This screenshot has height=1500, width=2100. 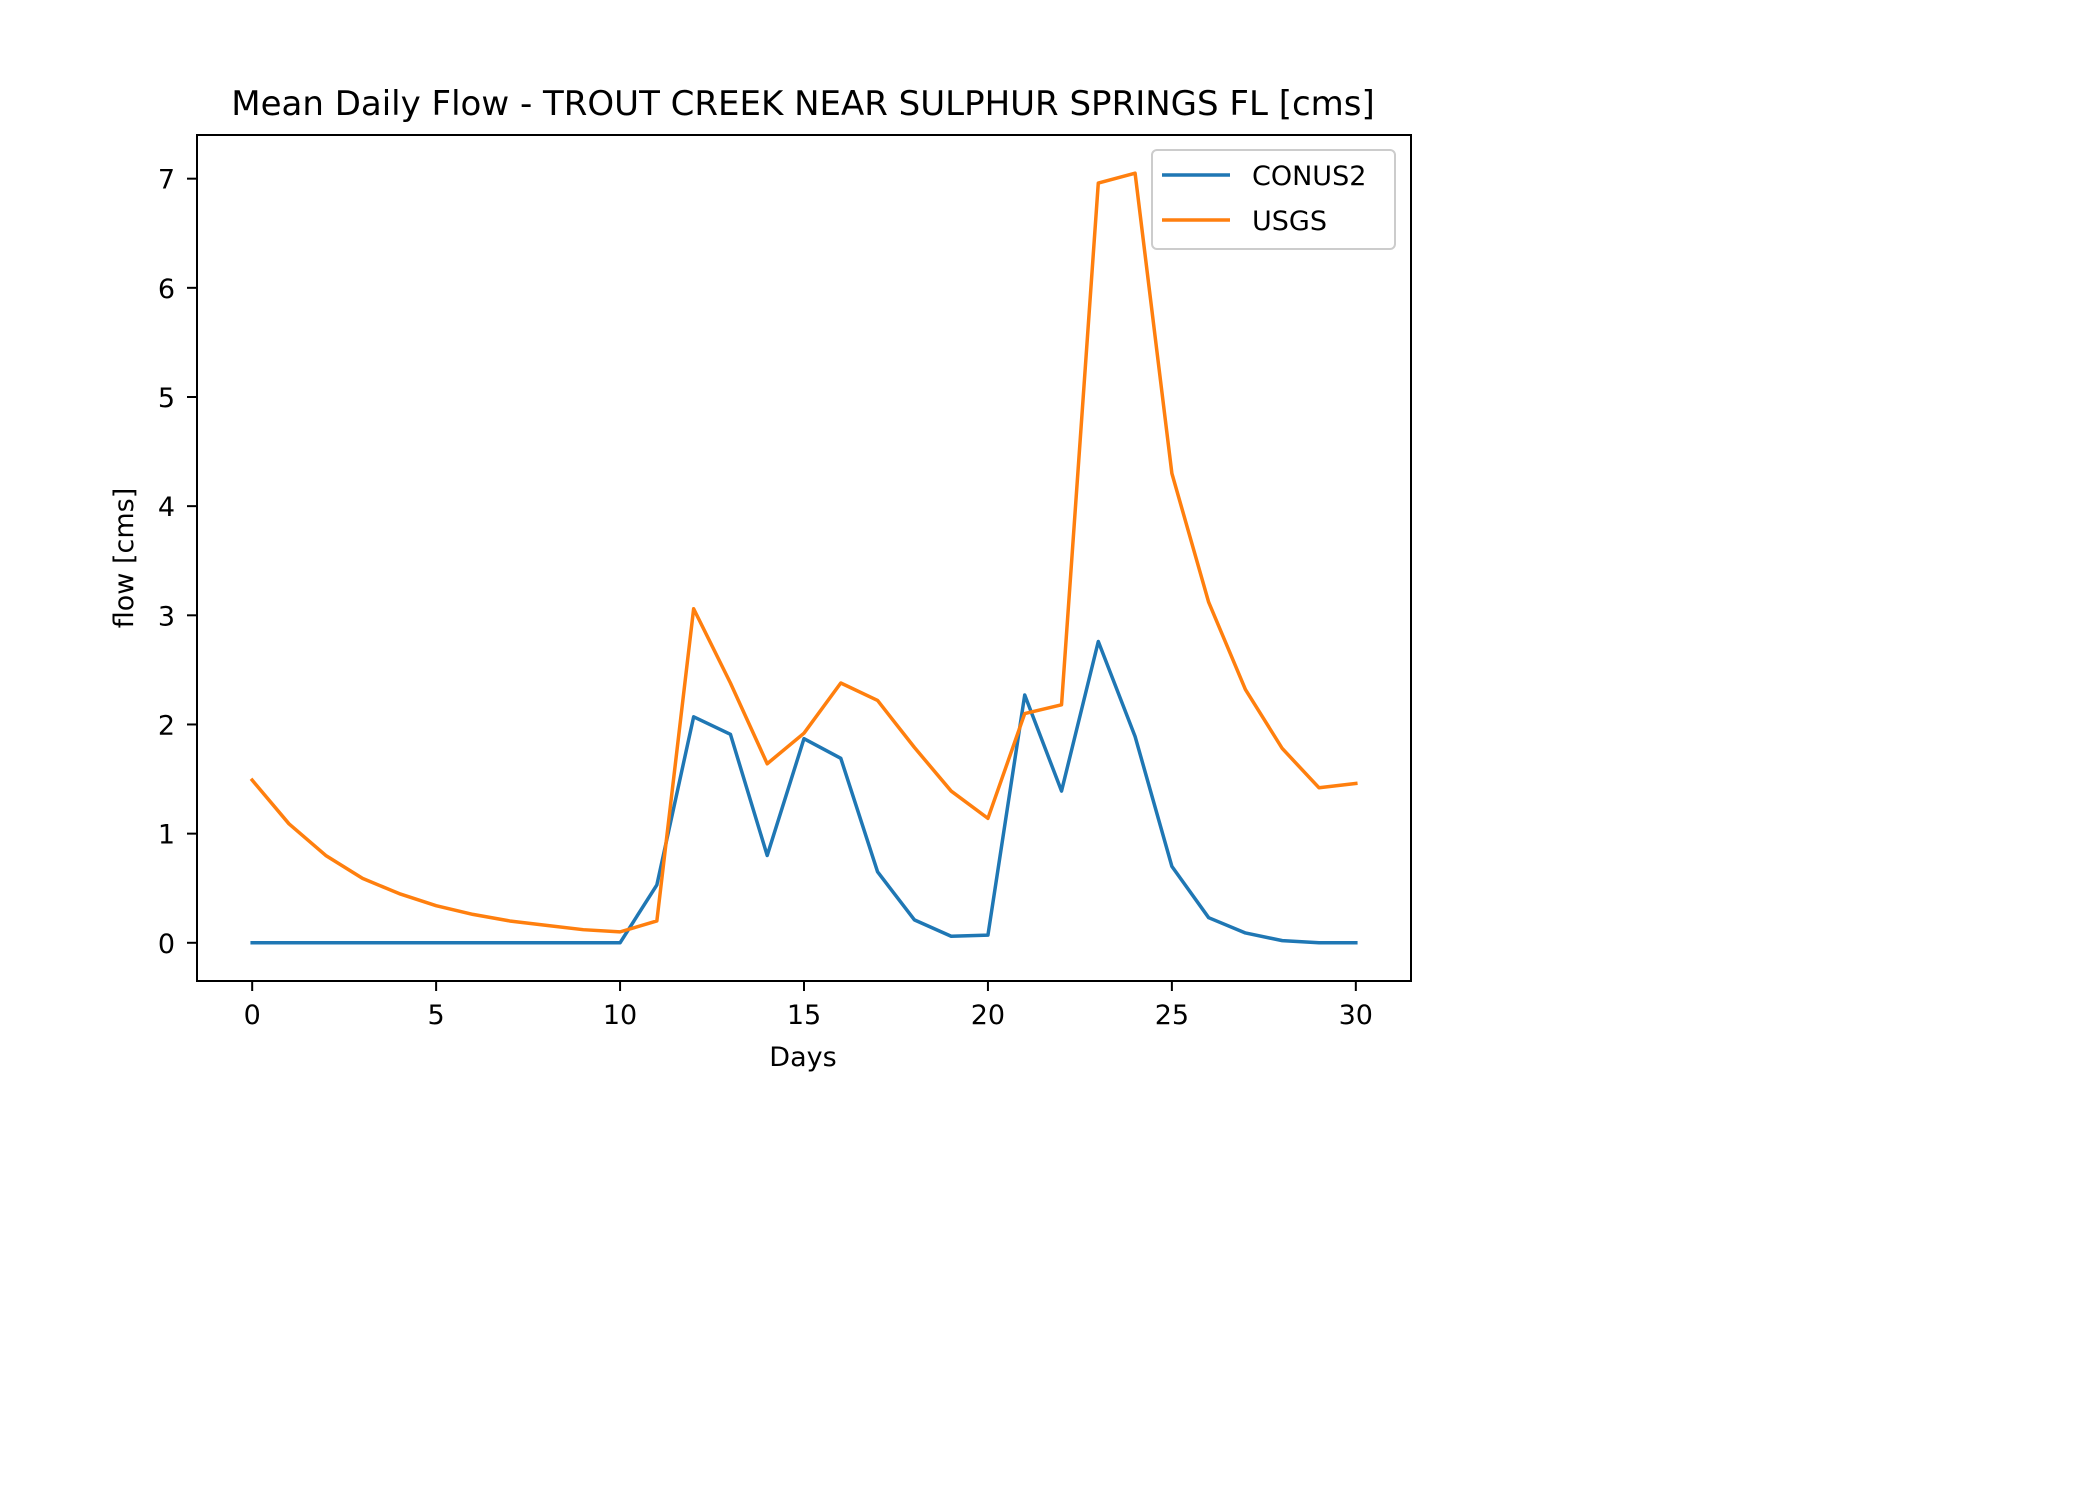 I want to click on x-tick-label: 0, so click(x=252, y=1015).